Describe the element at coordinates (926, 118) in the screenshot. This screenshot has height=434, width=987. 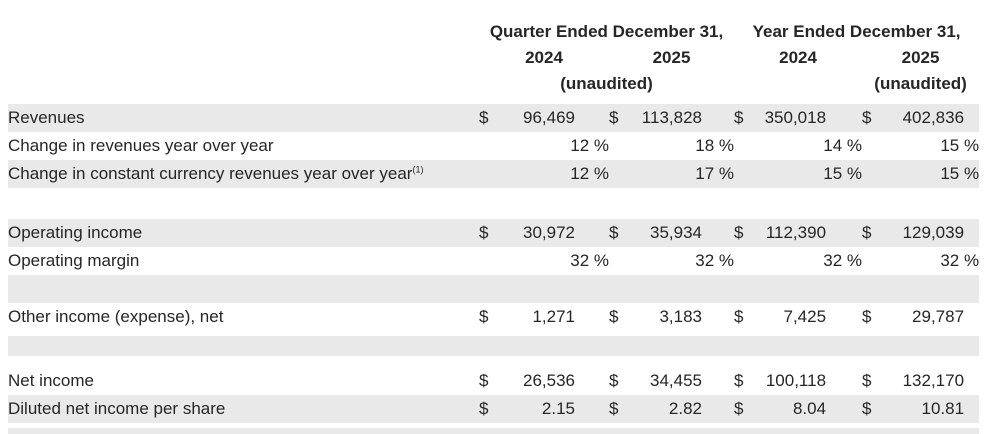
I see `value-cell: 402,836` at that location.